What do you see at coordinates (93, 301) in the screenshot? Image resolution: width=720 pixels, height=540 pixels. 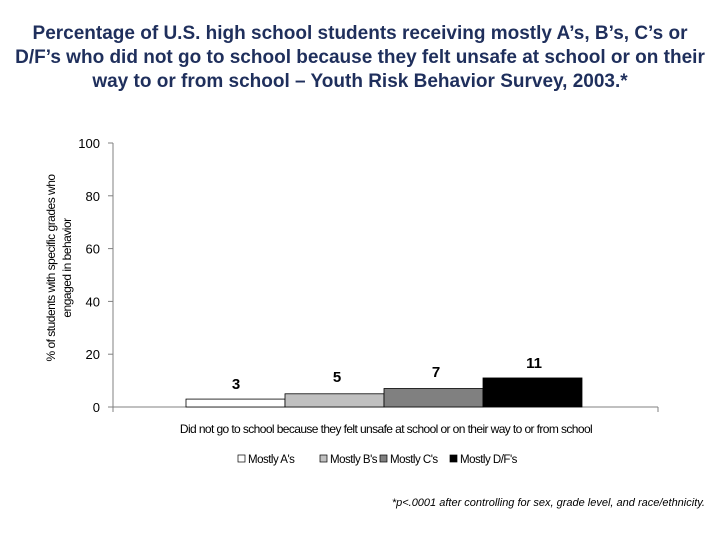 I see `y-tick-label: 40` at bounding box center [93, 301].